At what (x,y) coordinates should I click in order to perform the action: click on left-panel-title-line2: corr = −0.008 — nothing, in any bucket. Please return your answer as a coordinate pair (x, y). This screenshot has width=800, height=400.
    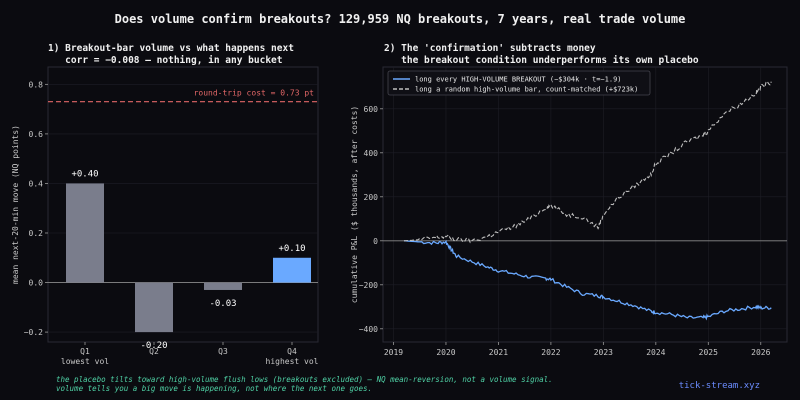
    Looking at the image, I should click on (165, 60).